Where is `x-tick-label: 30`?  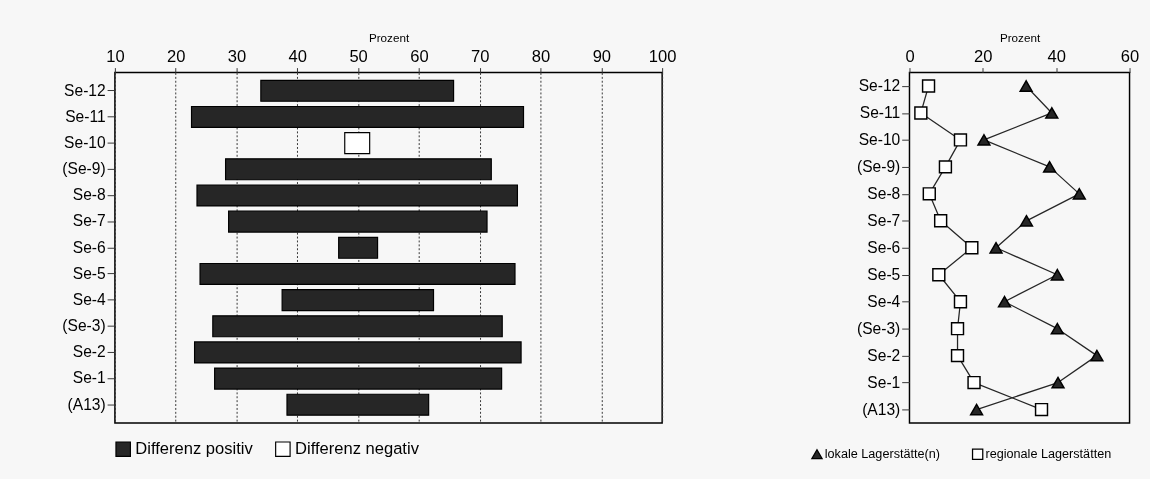 x-tick-label: 30 is located at coordinates (237, 57).